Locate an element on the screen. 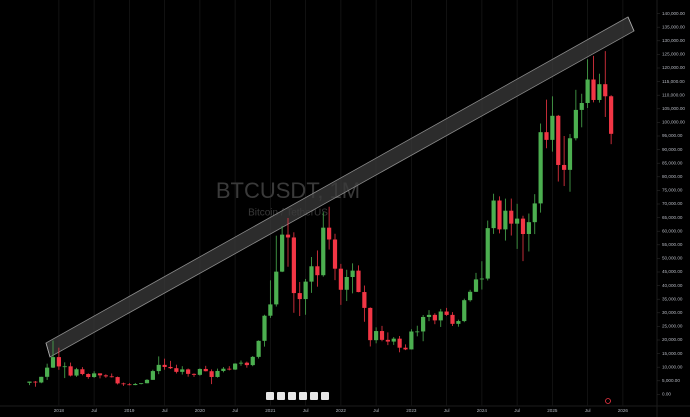  x-tick-label: 2025 is located at coordinates (552, 410).